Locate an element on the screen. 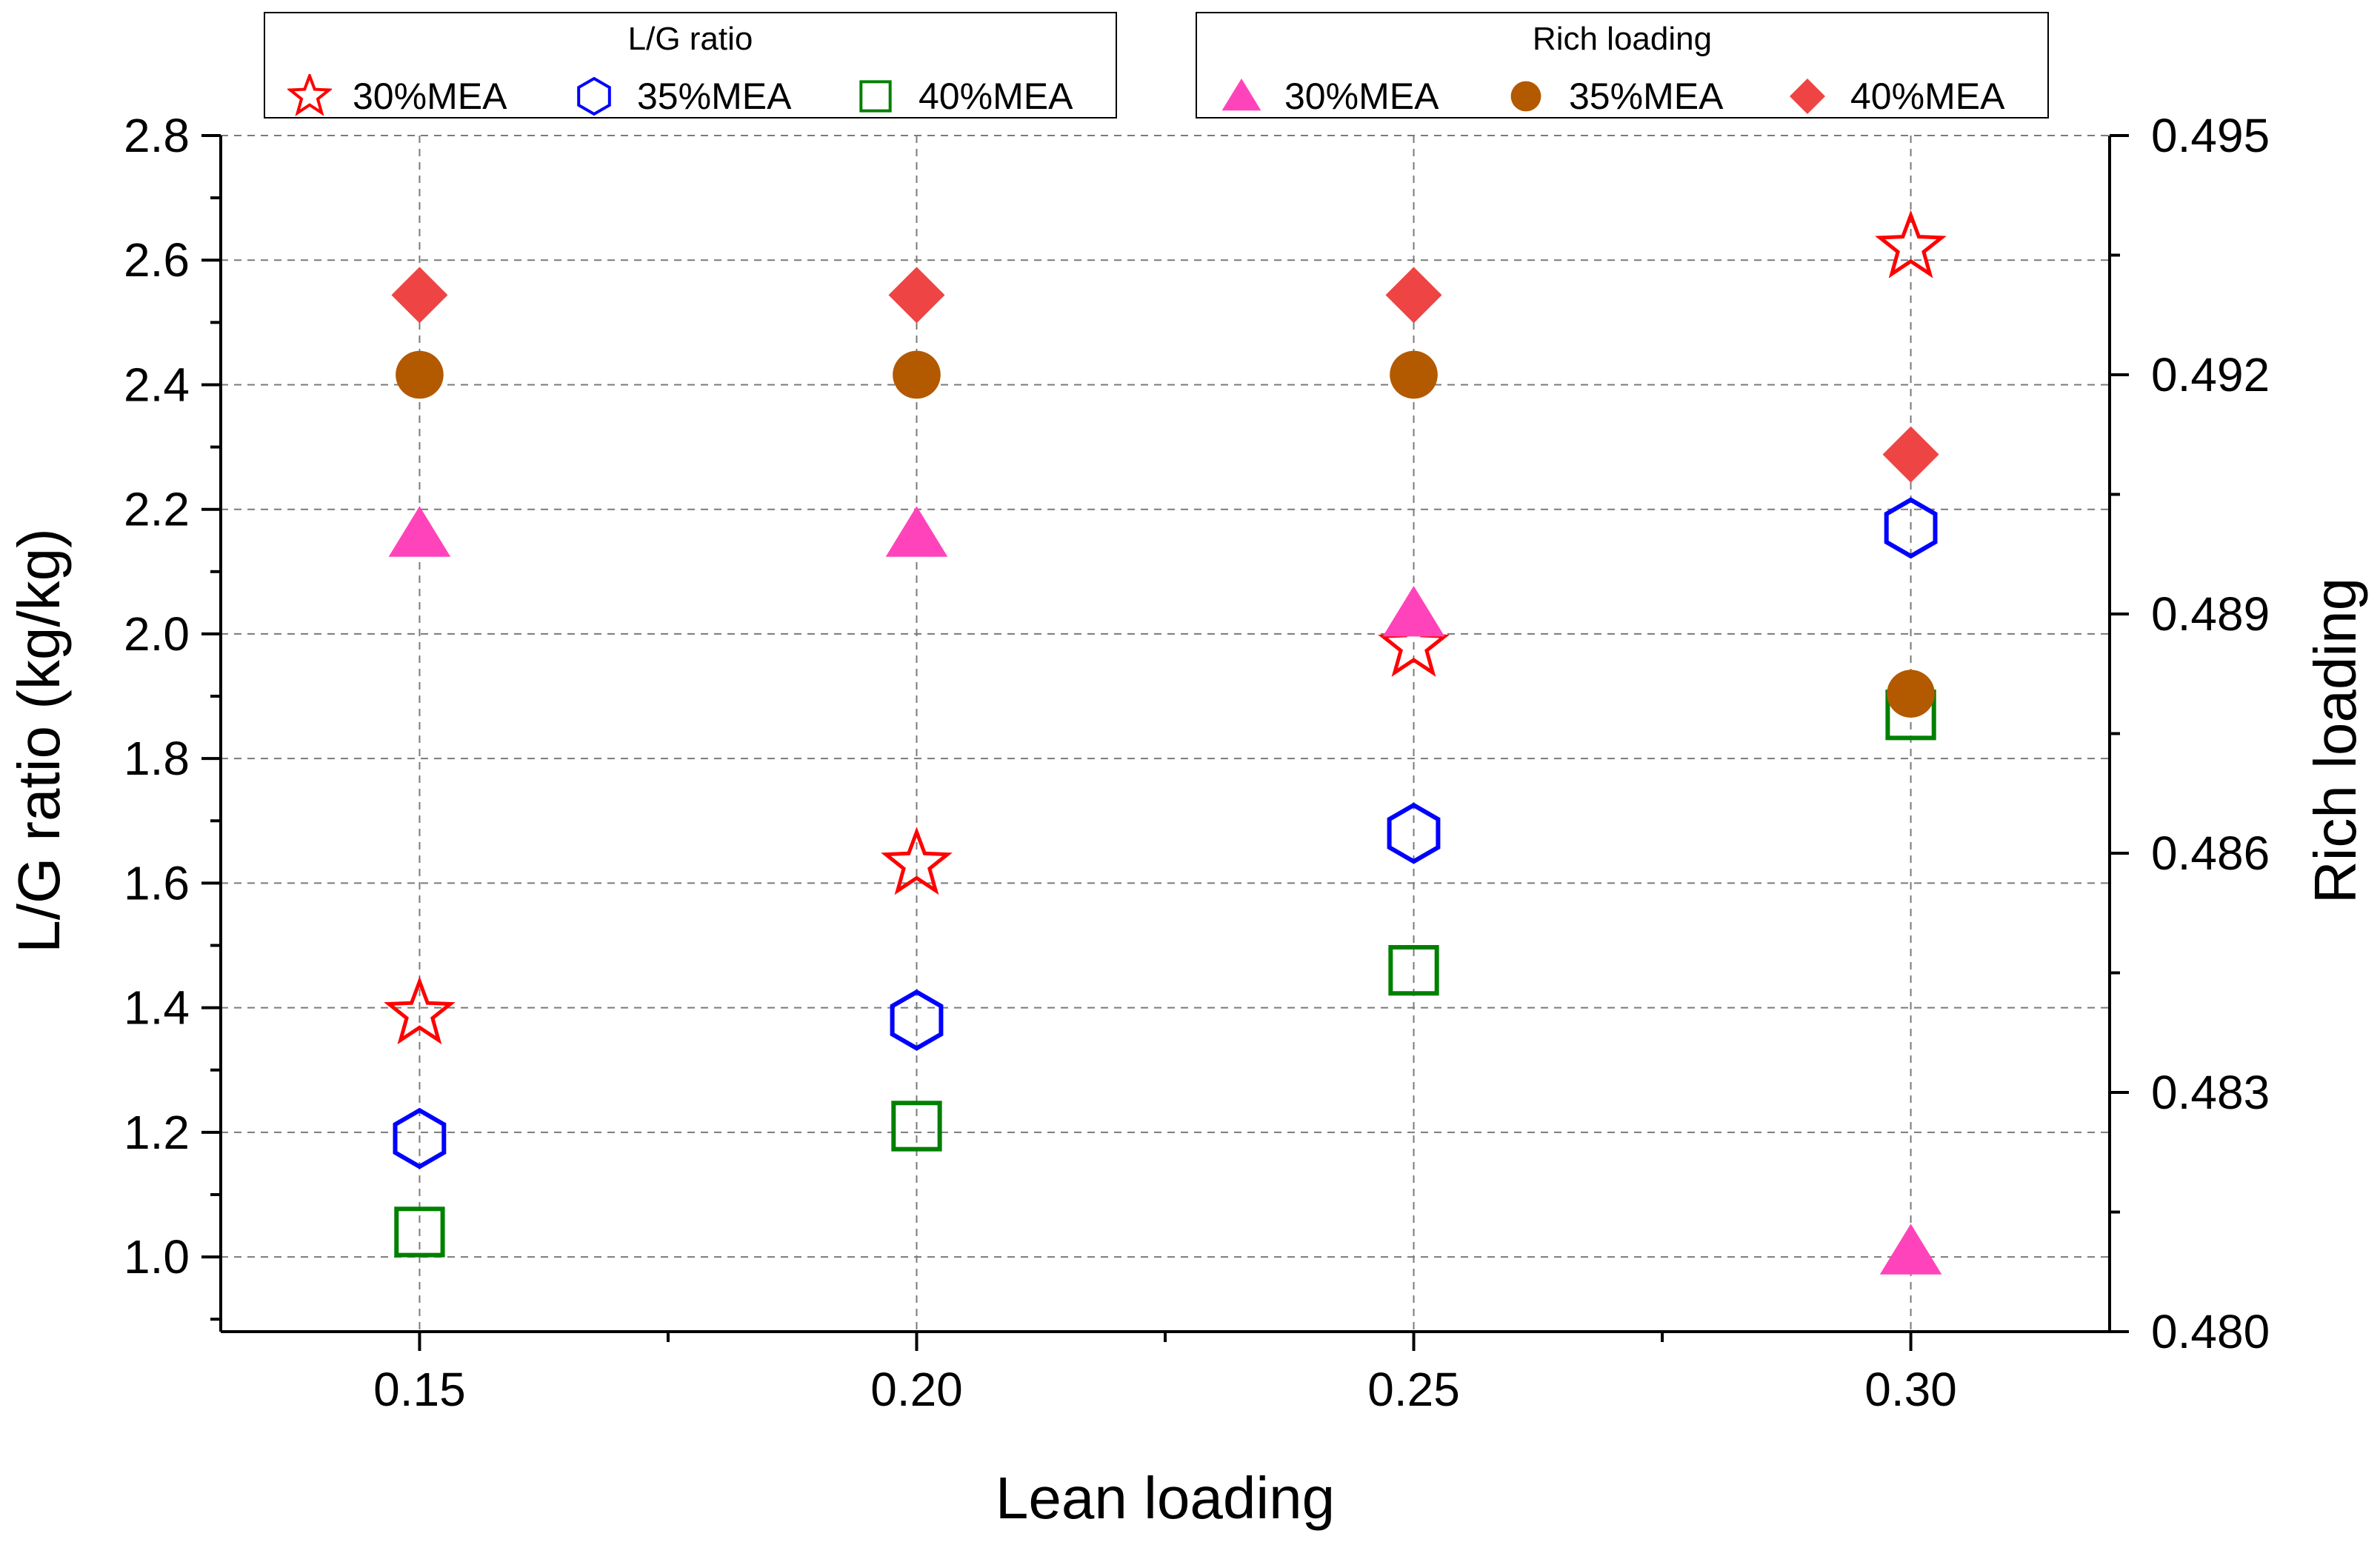 The image size is (2380, 1542). legend-rich-30-label: 30%MEA is located at coordinates (1361, 97).